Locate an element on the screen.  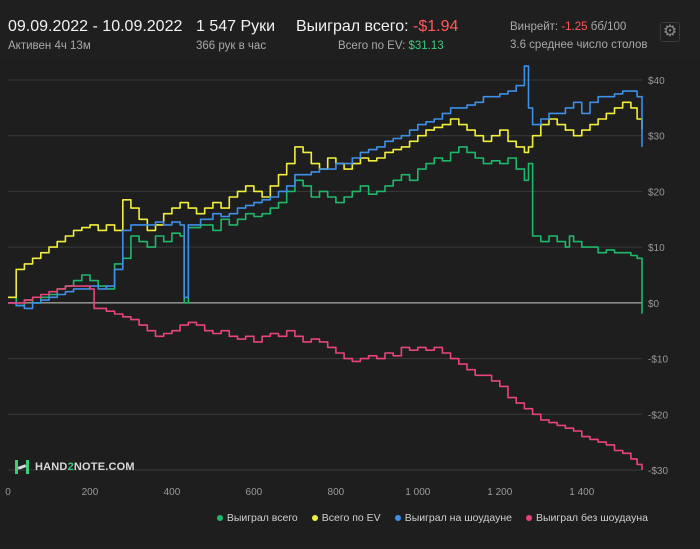
y-tick-label: $20 is located at coordinates (656, 192).